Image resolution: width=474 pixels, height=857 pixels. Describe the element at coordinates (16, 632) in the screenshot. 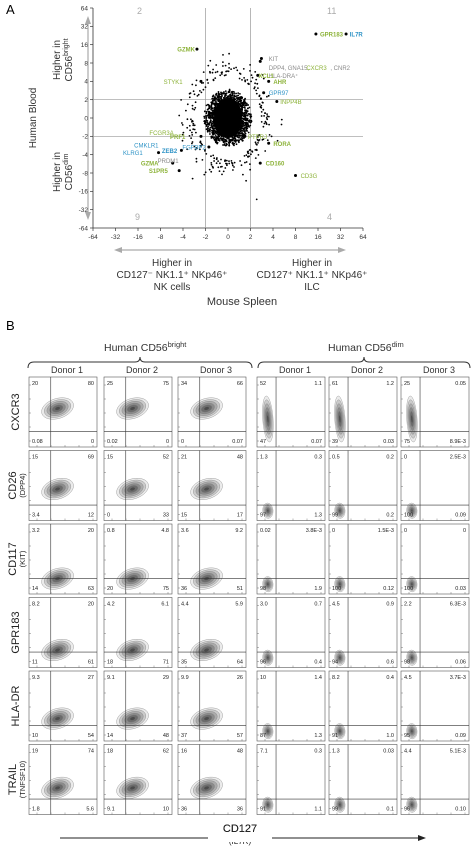

I see `row-label: GPR183` at that location.